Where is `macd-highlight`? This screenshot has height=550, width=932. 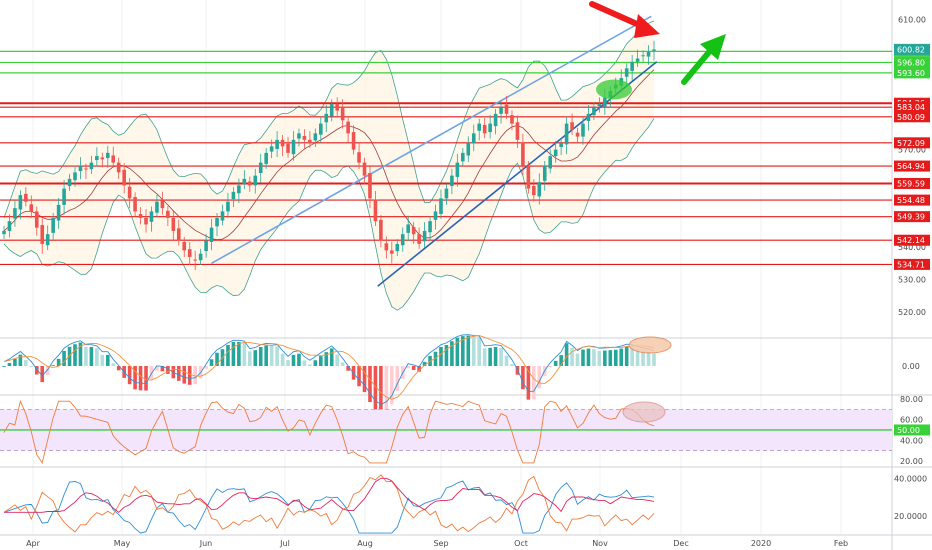 macd-highlight is located at coordinates (650, 345).